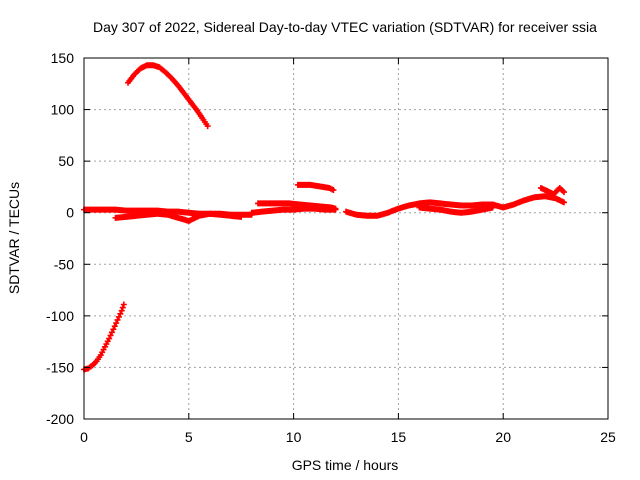 Image resolution: width=640 pixels, height=480 pixels. What do you see at coordinates (608, 437) in the screenshot?
I see `x-tick-label: 25` at bounding box center [608, 437].